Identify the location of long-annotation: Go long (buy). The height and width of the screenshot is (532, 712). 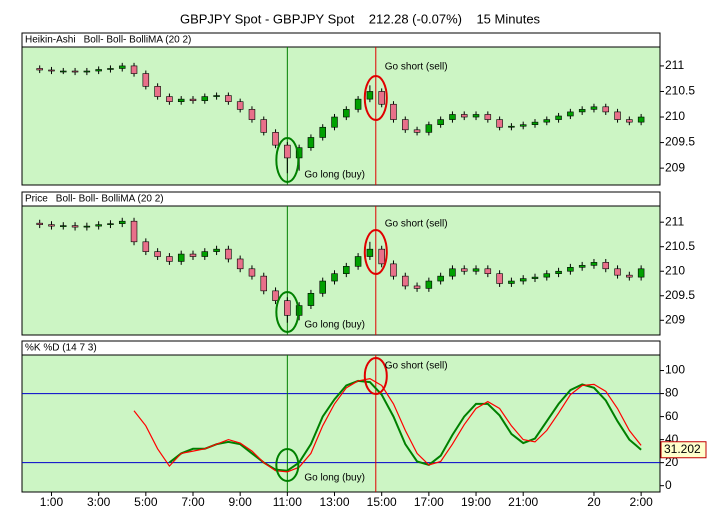
(334, 478).